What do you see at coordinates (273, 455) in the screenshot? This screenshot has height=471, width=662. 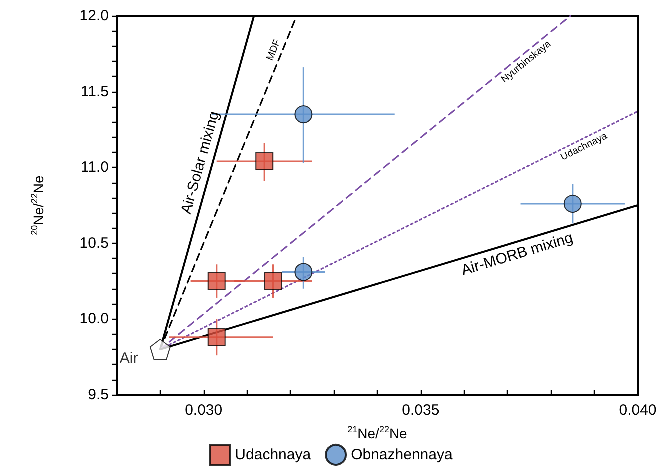 I see `legend-label: Udachnaya` at bounding box center [273, 455].